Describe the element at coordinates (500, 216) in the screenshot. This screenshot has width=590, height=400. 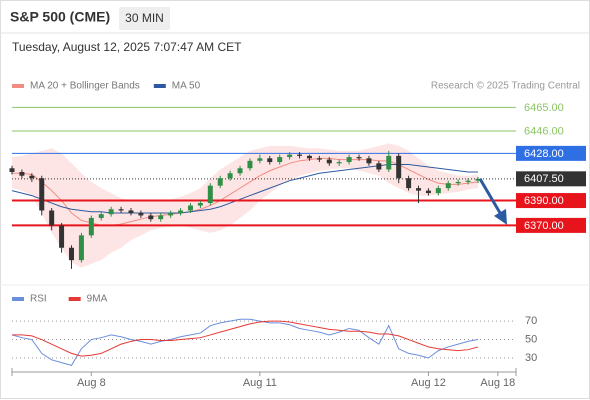
I see `forecast-arrowhead` at that location.